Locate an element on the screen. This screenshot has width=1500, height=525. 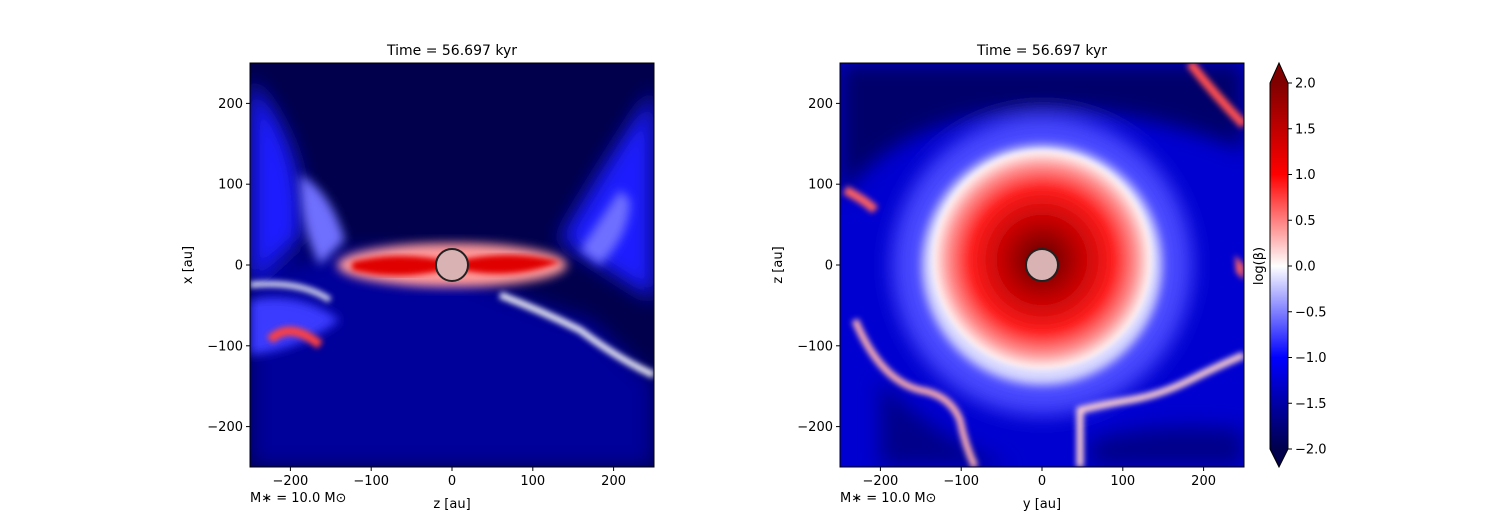
colorbar-tick-label: −1.5 is located at coordinates (1311, 404).